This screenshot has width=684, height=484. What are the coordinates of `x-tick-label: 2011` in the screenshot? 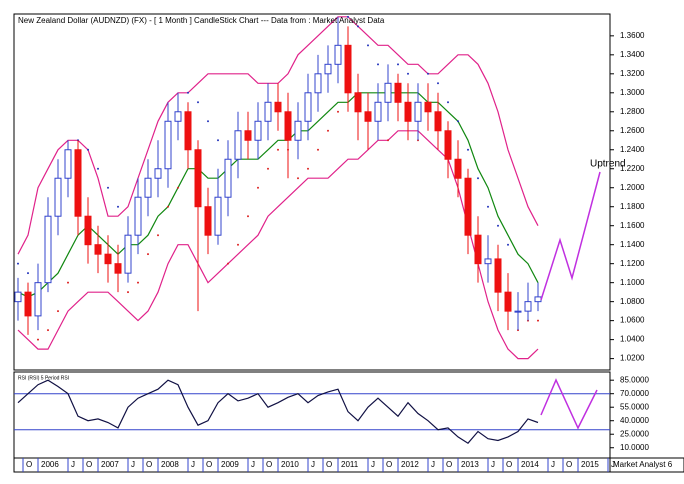 It's located at (350, 464).